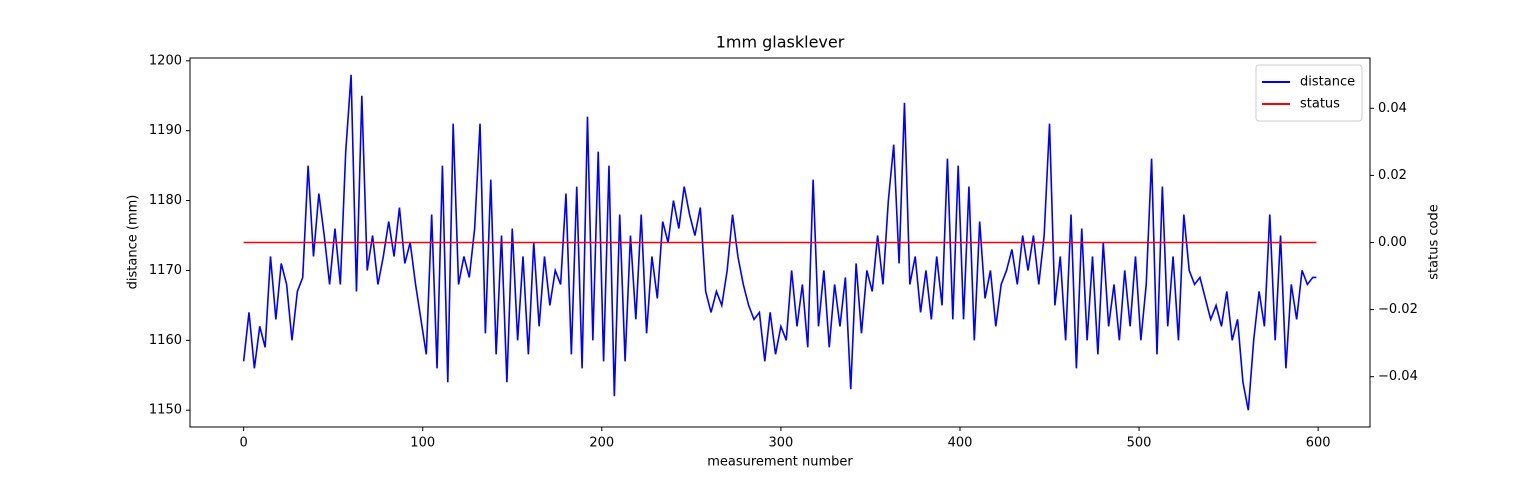 The width and height of the screenshot is (1523, 480). What do you see at coordinates (165, 130) in the screenshot?
I see `y-tick-label: 1190` at bounding box center [165, 130].